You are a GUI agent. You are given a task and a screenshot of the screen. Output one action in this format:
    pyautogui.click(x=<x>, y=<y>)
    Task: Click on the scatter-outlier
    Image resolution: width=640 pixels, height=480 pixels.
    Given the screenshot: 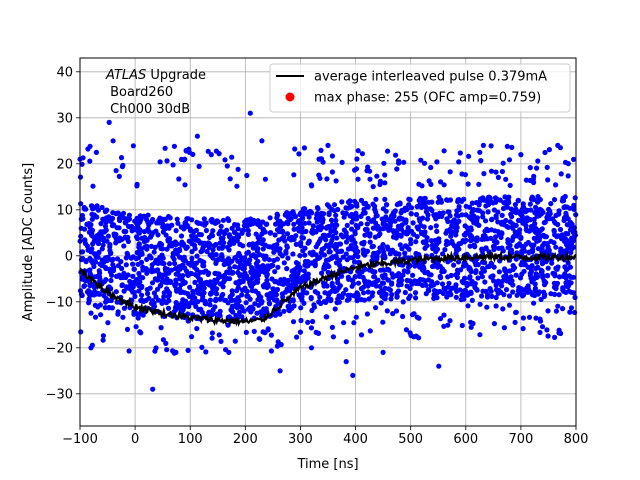 What is the action you would take?
    pyautogui.click(x=280, y=371)
    